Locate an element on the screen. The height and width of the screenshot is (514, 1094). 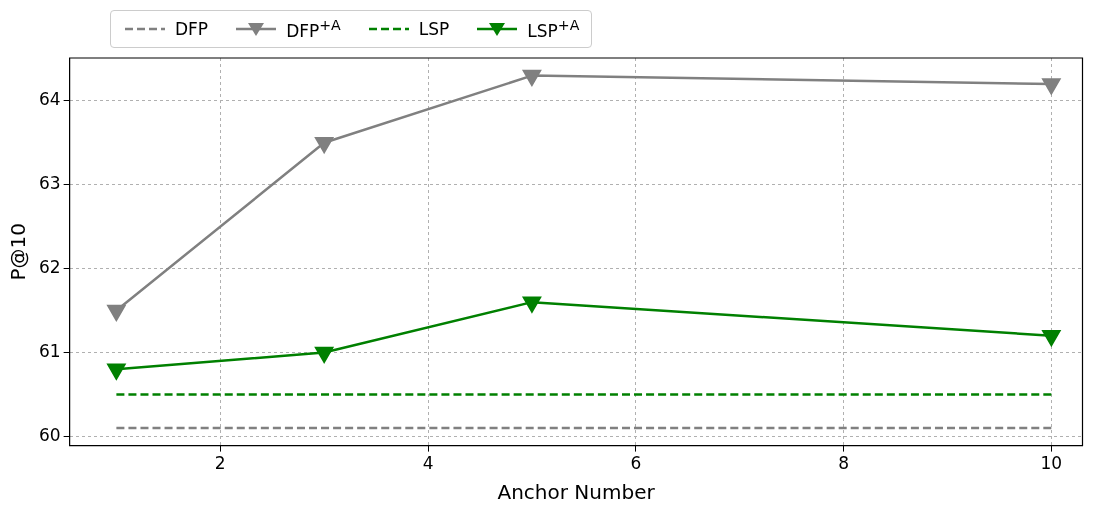
y-tick-label: 60 is located at coordinates (49, 434).